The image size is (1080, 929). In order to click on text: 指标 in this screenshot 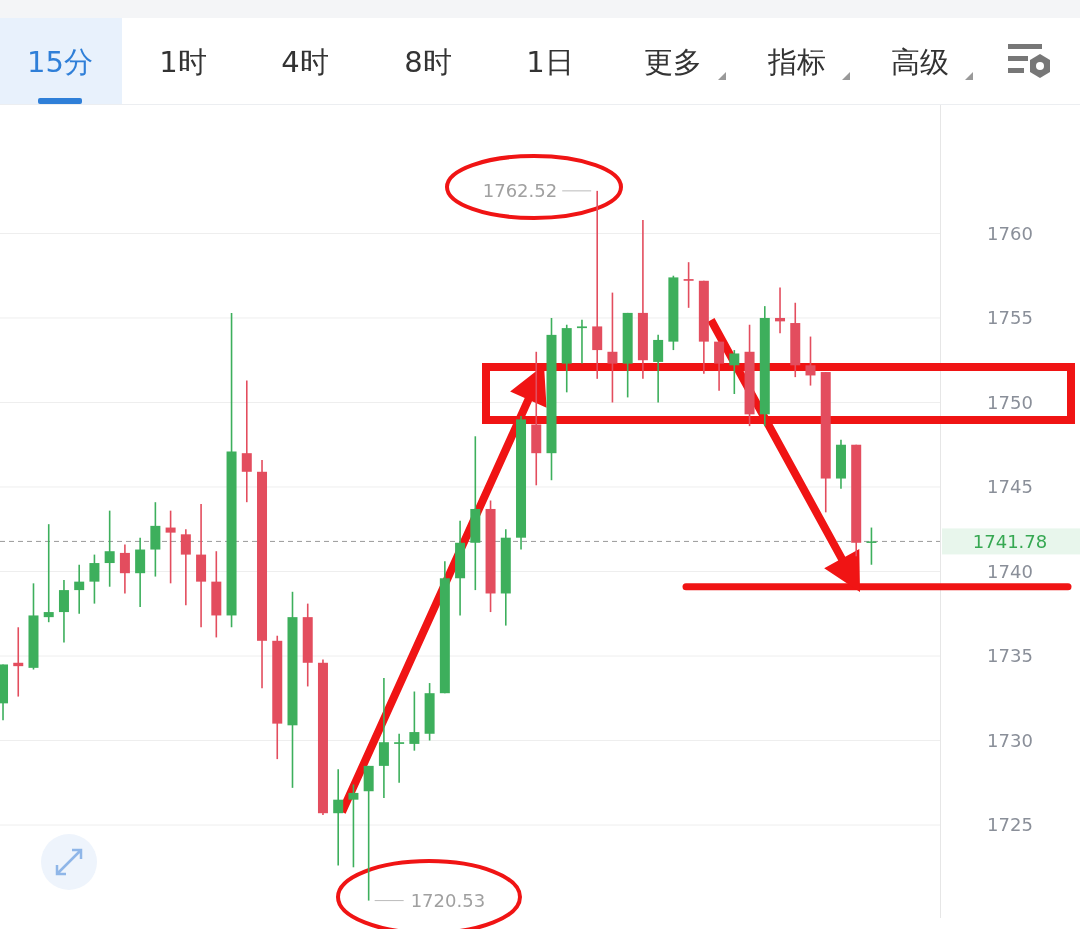, I will do `click(796, 62)`.